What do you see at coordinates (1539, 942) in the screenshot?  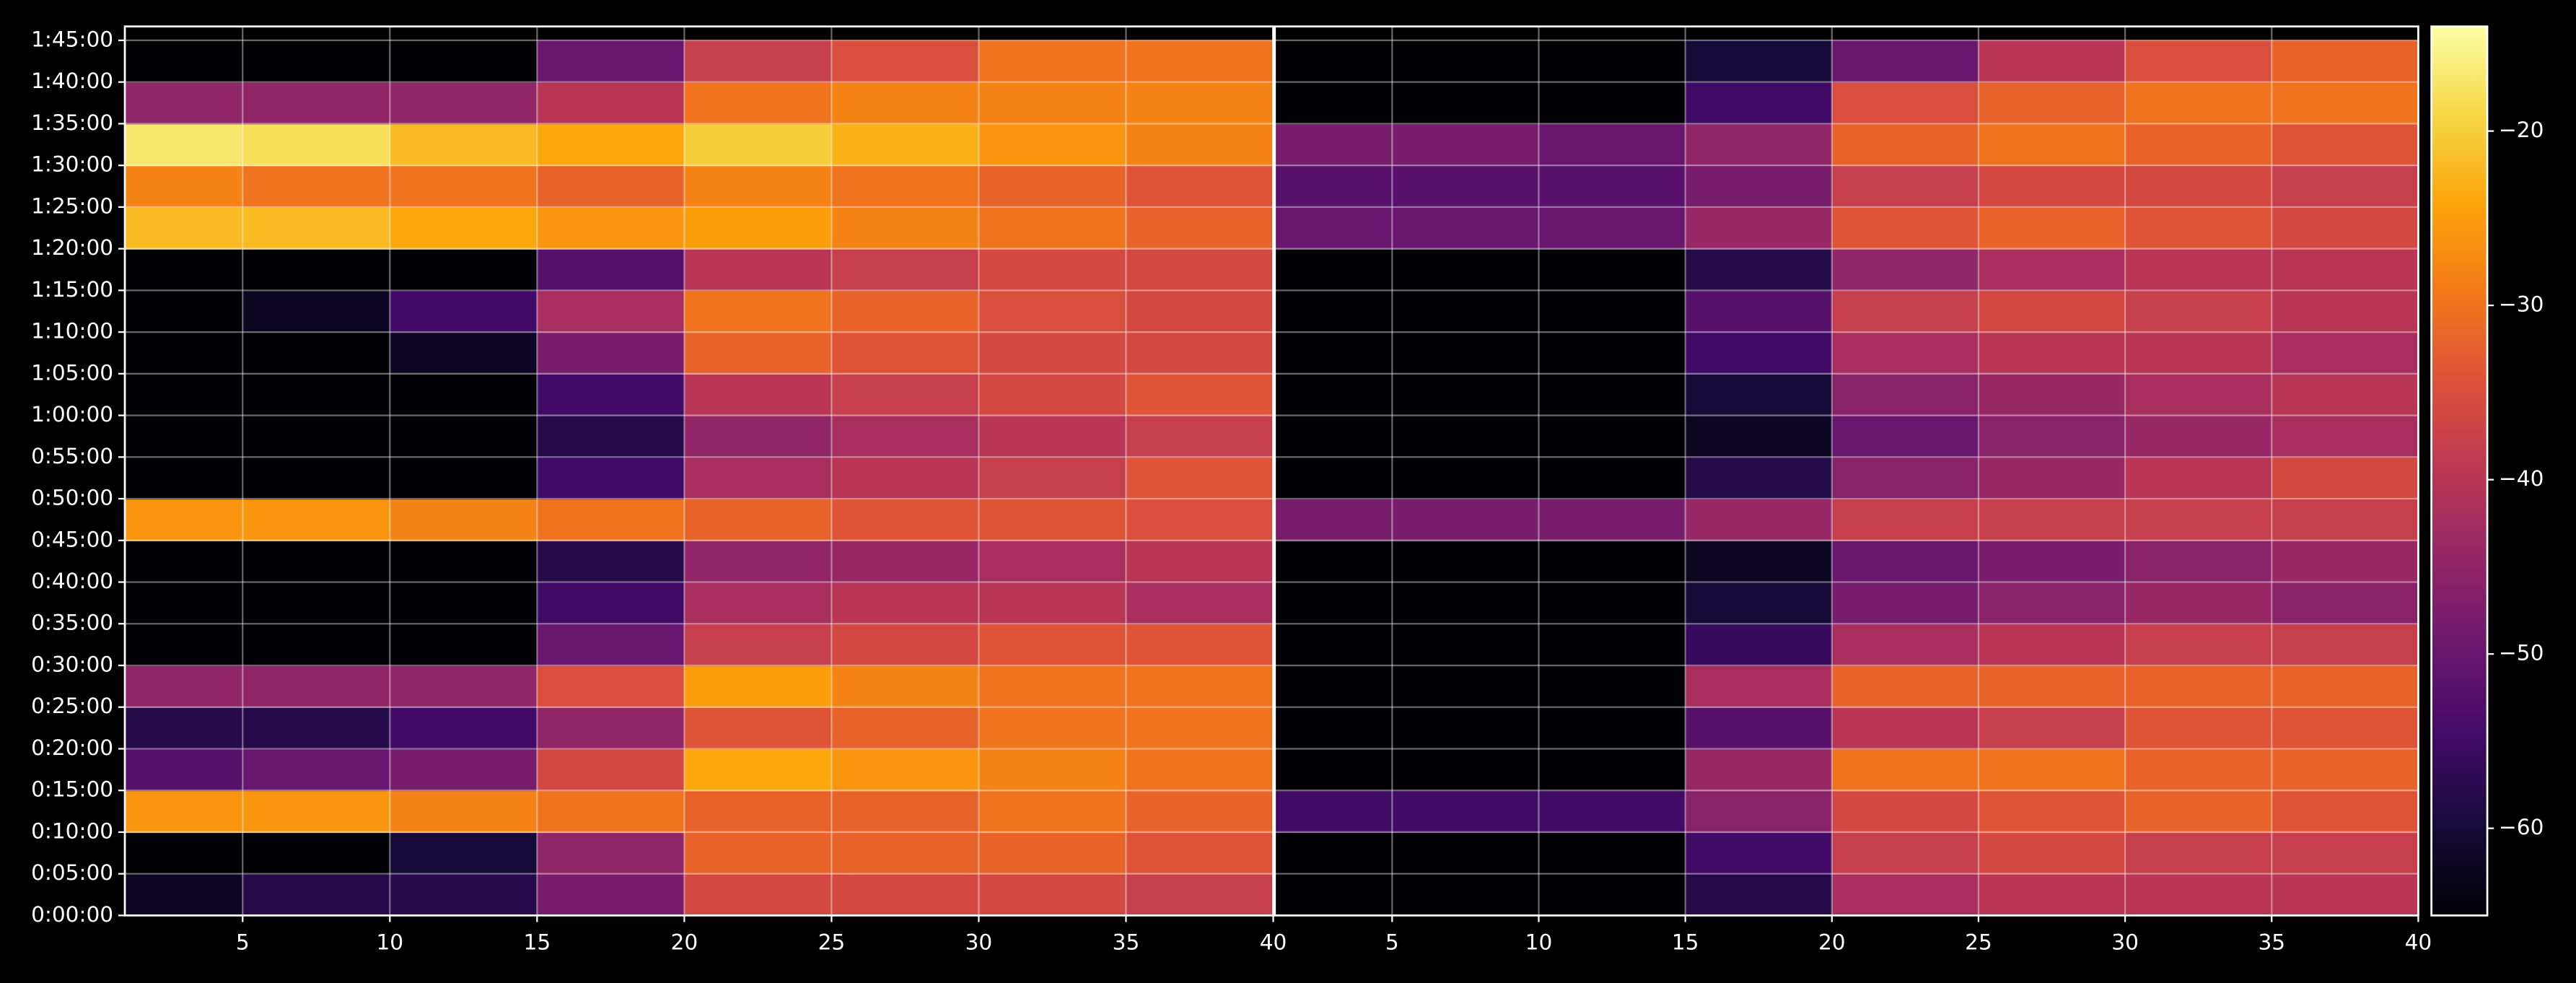 I see `x-tick-label: 10` at bounding box center [1539, 942].